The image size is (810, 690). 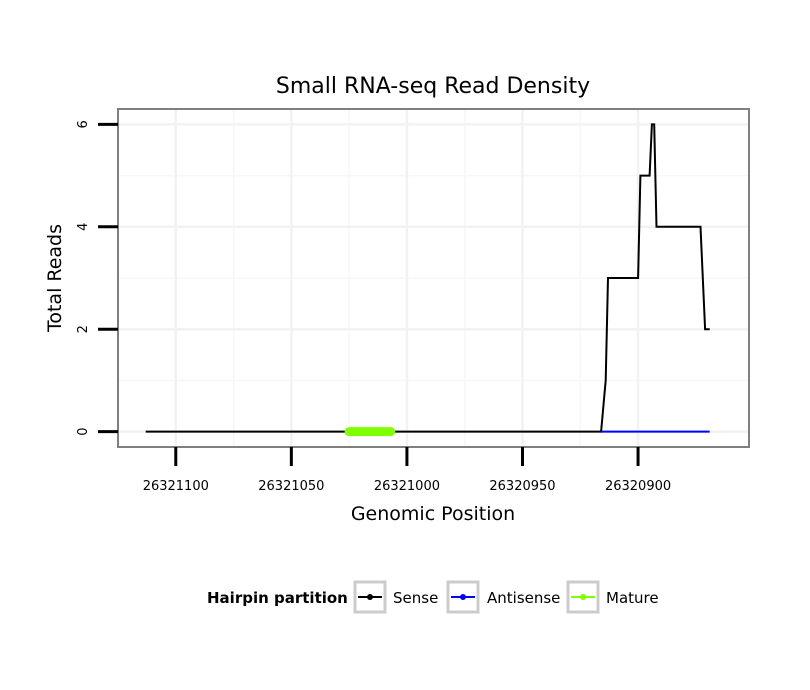 What do you see at coordinates (83, 124) in the screenshot?
I see `y-tick-label: 6` at bounding box center [83, 124].